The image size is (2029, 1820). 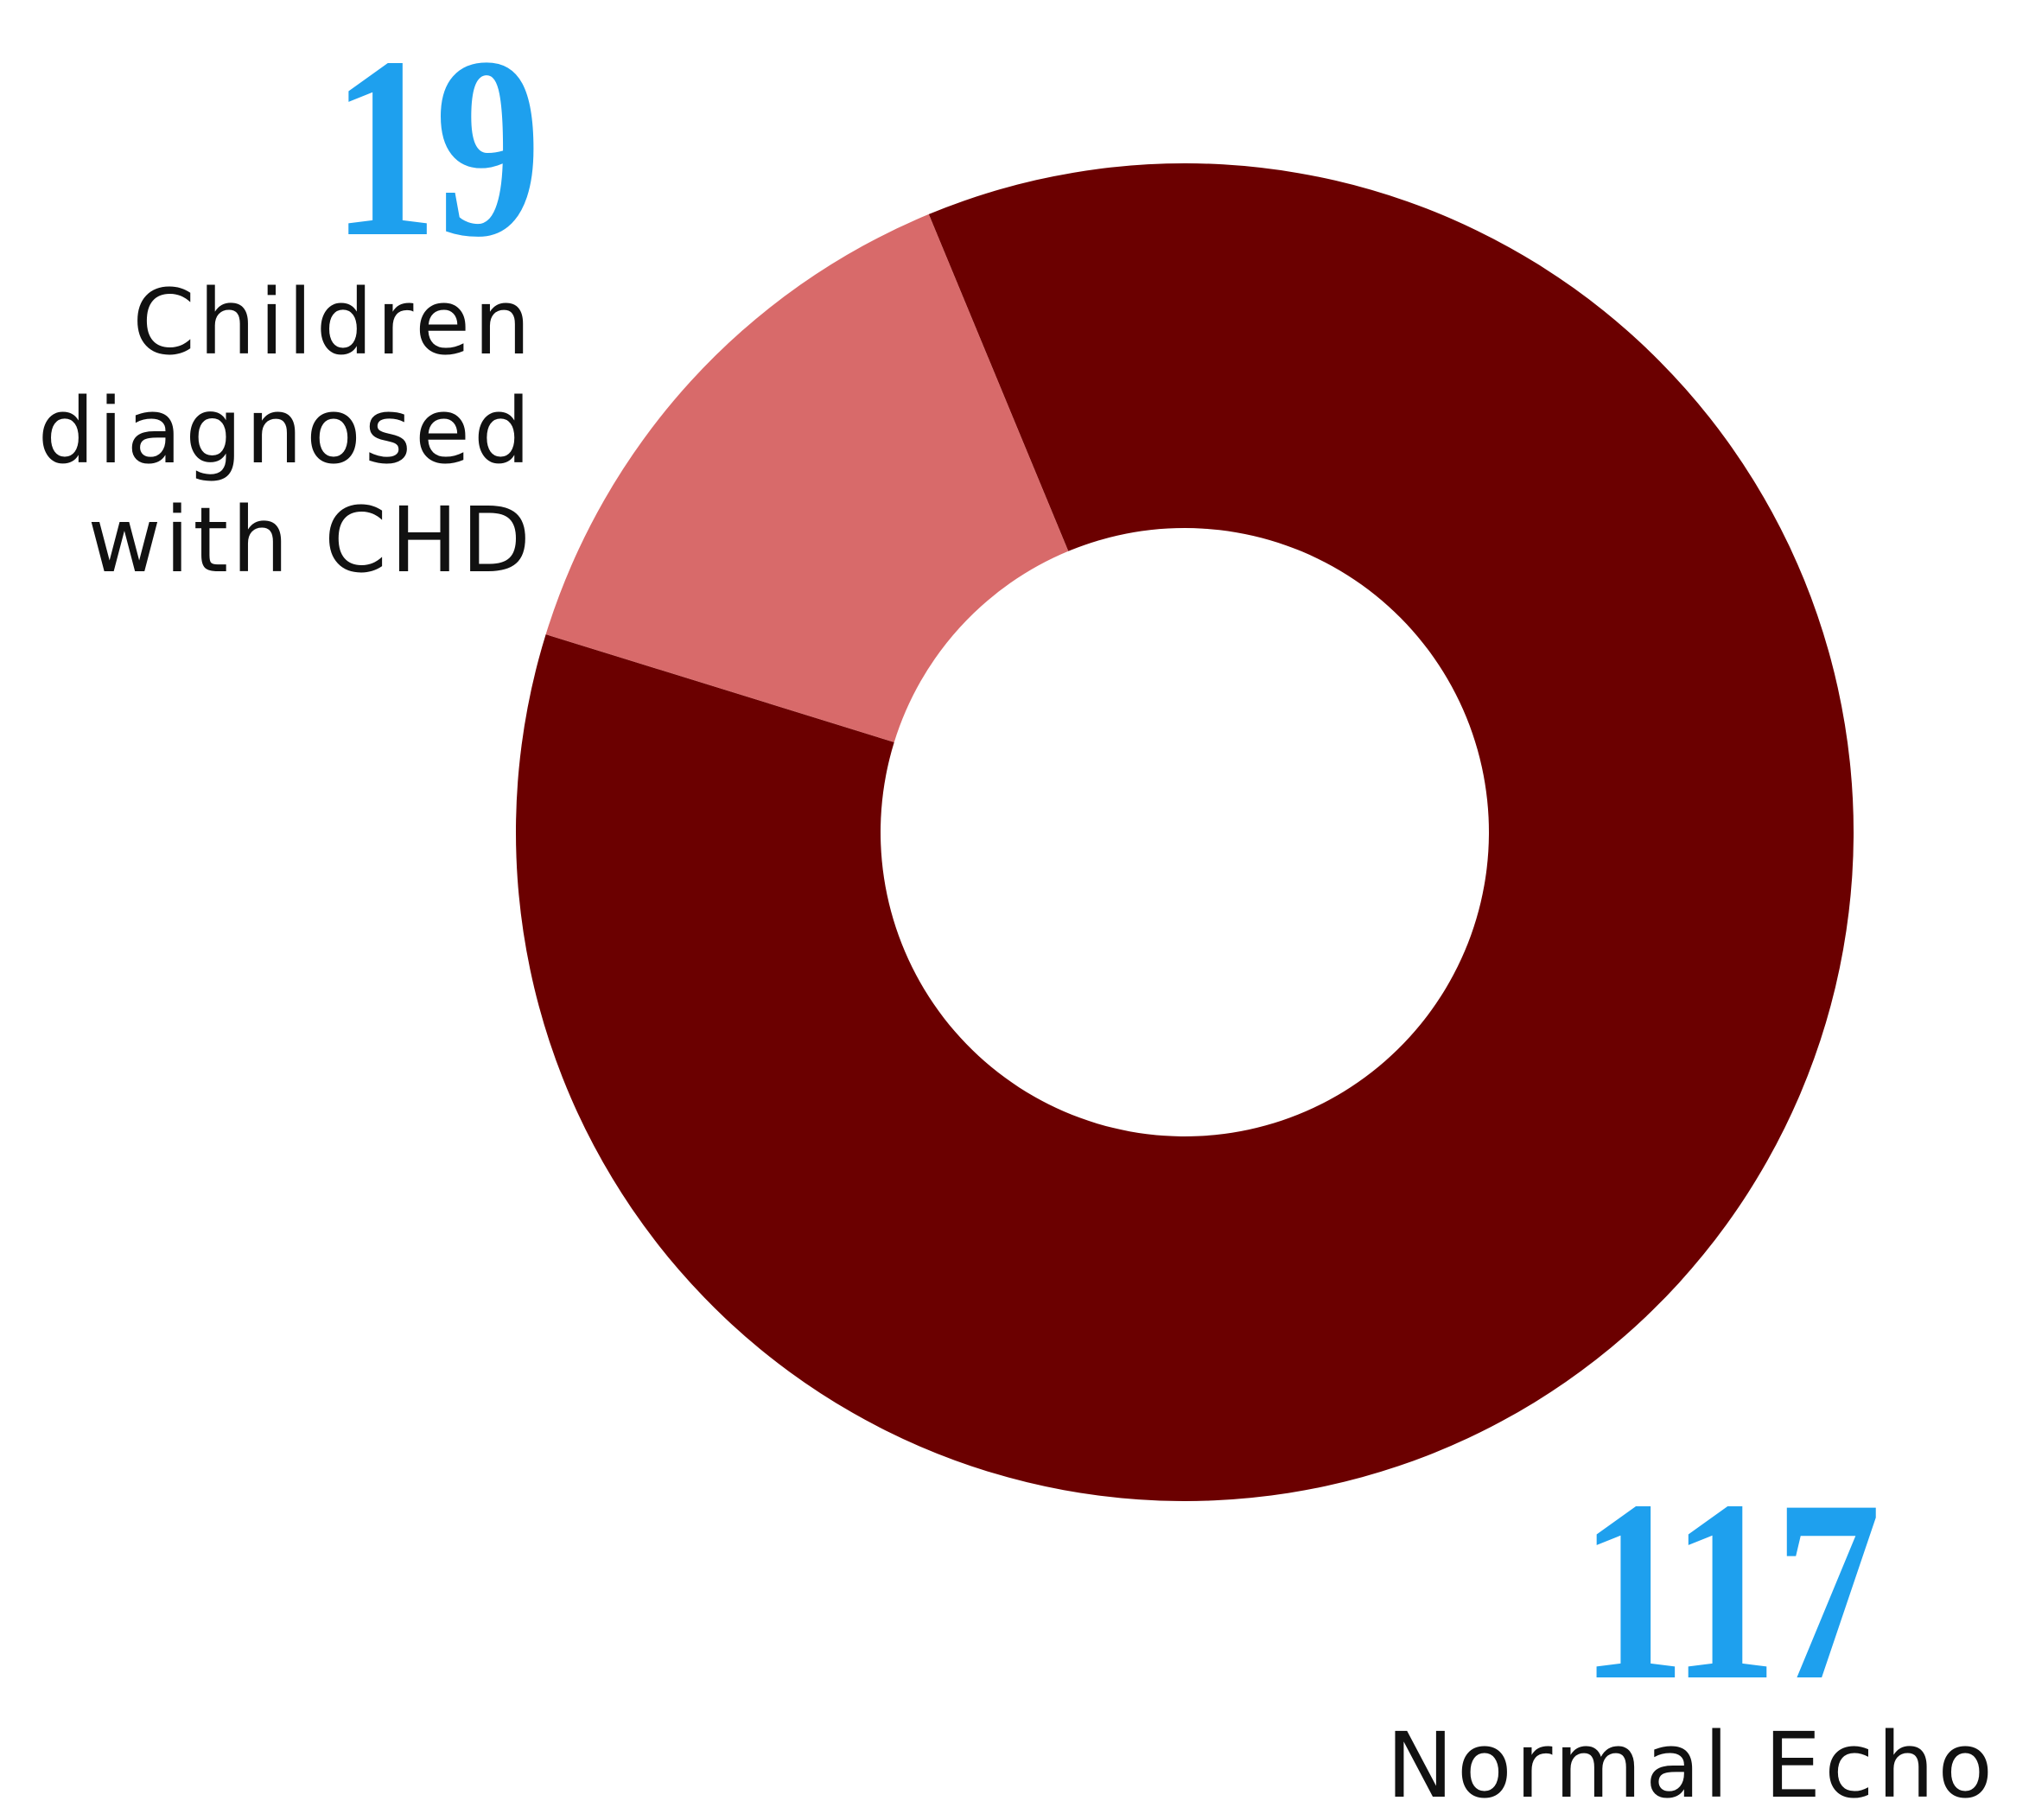 I want to click on chd-label-line-1: Children, so click(x=333, y=322).